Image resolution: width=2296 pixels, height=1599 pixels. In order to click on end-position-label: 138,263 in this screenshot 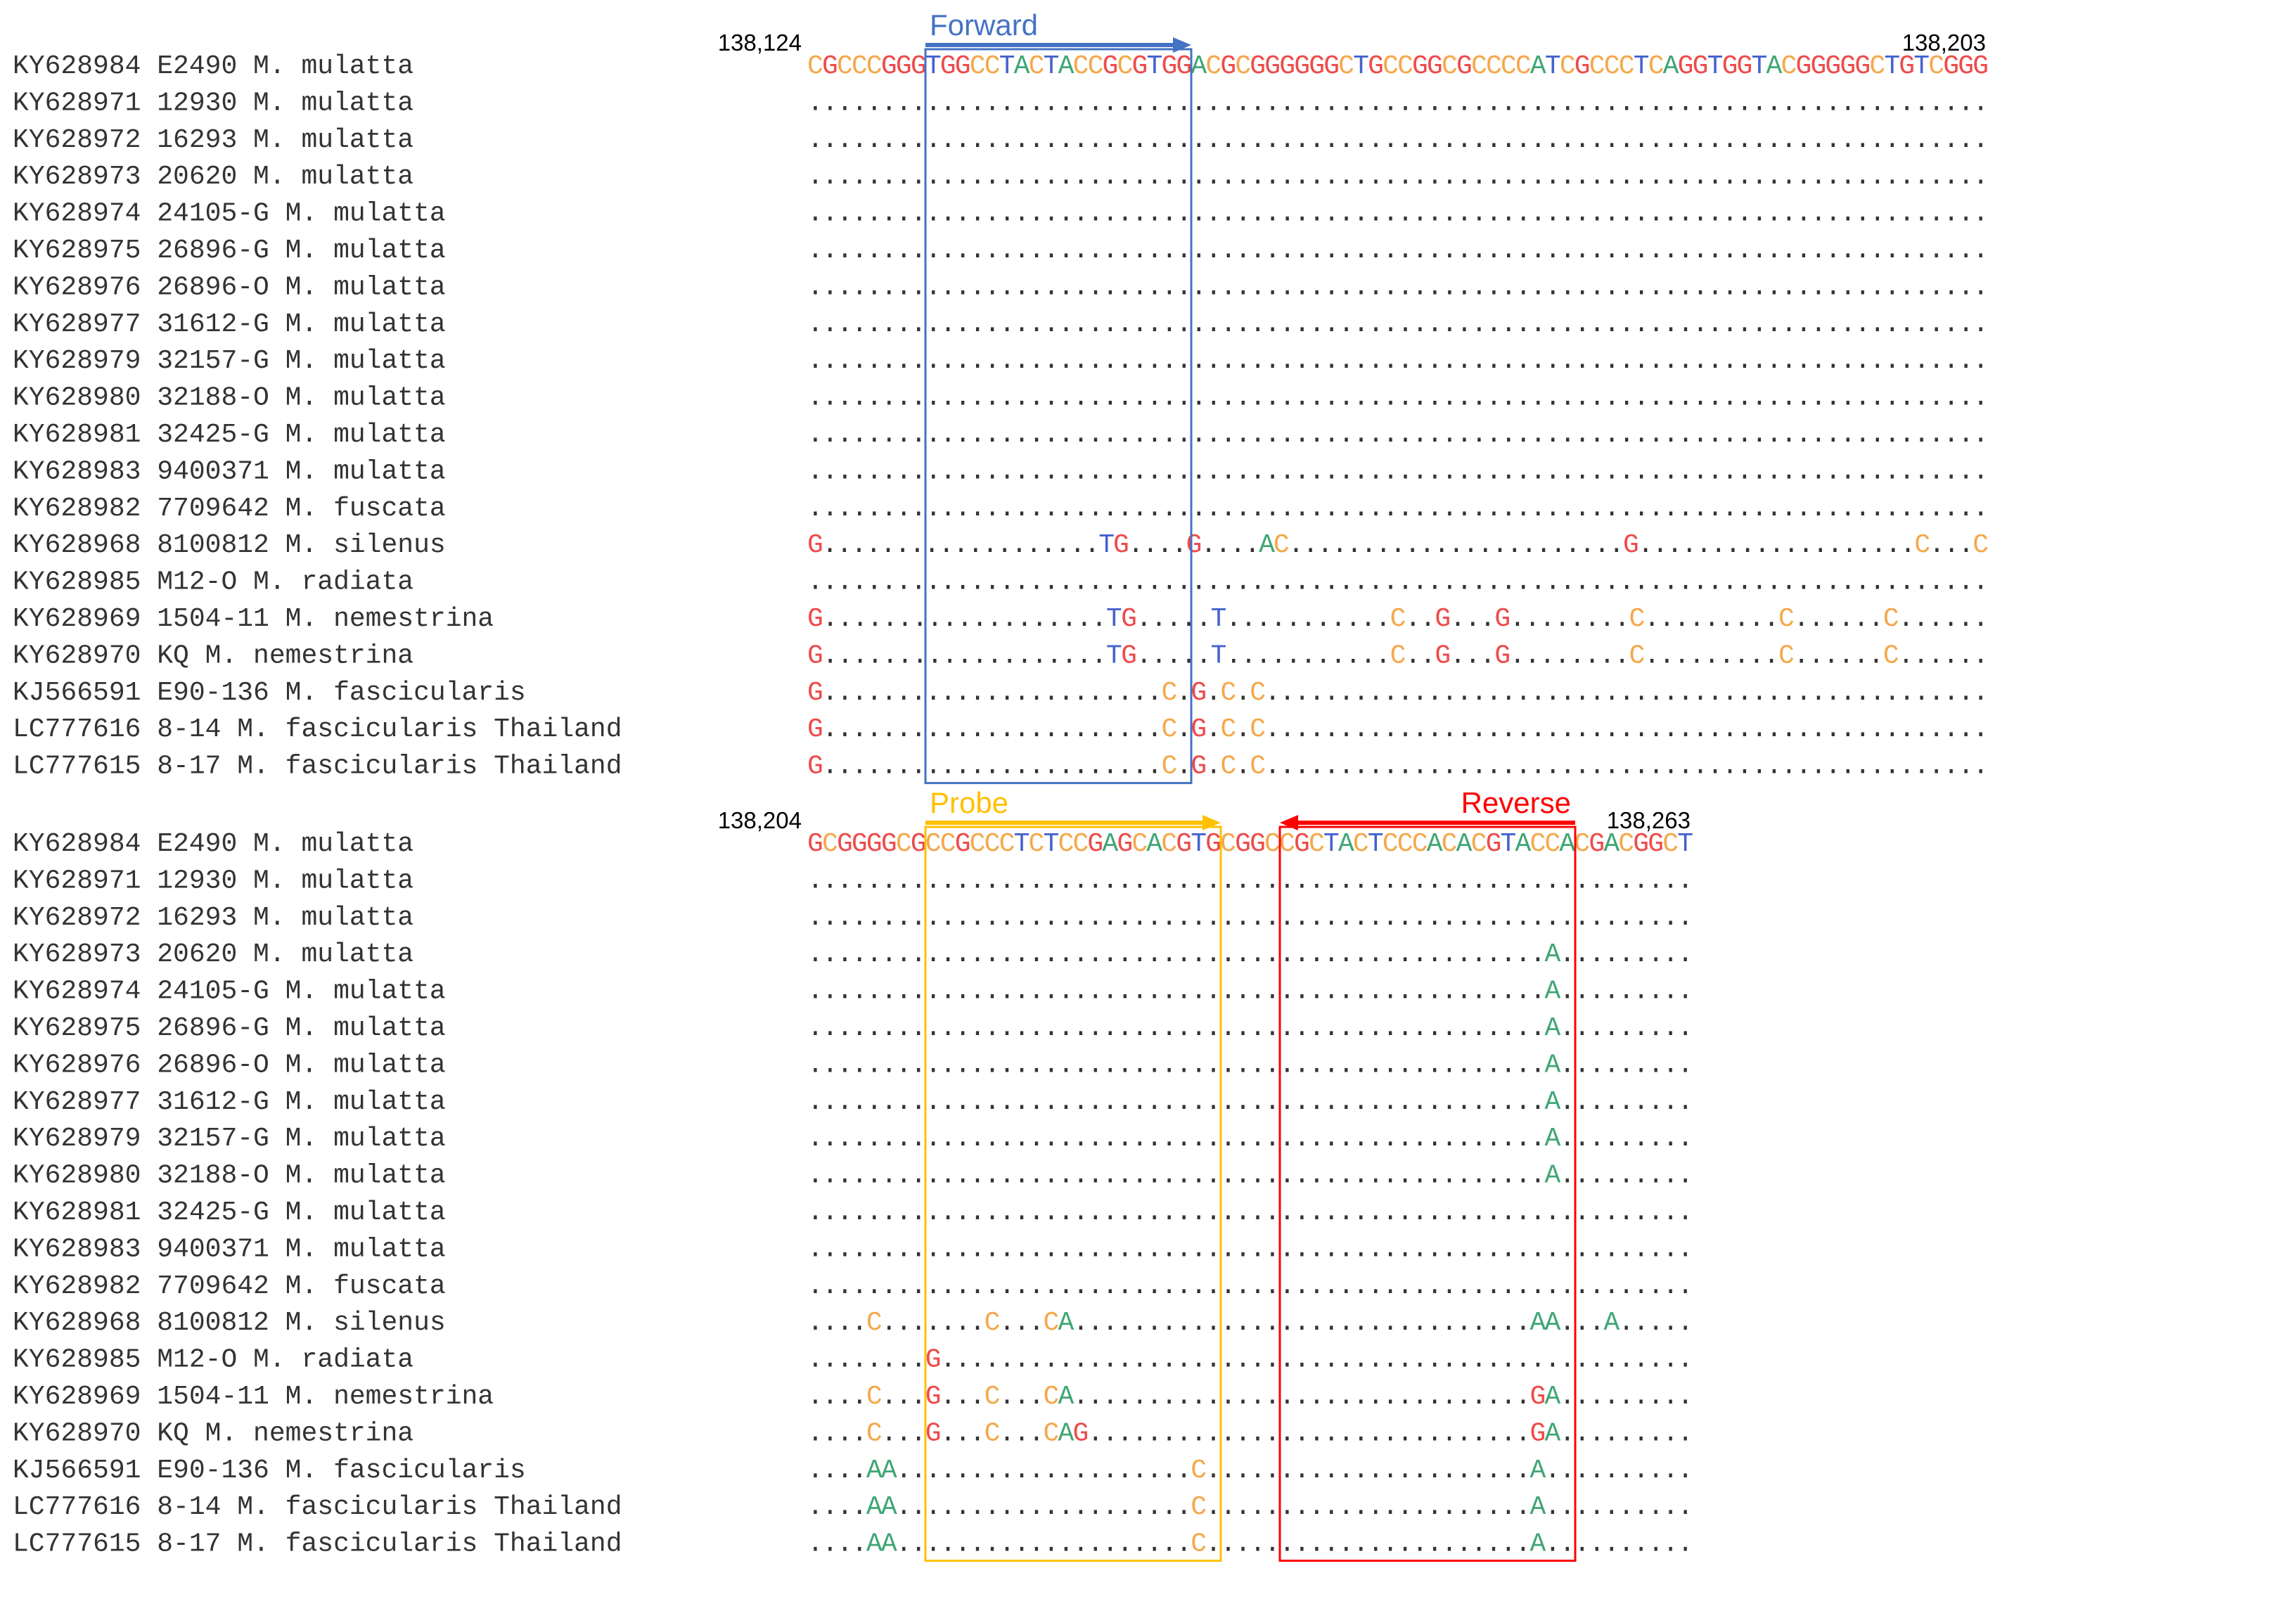, I will do `click(1649, 820)`.